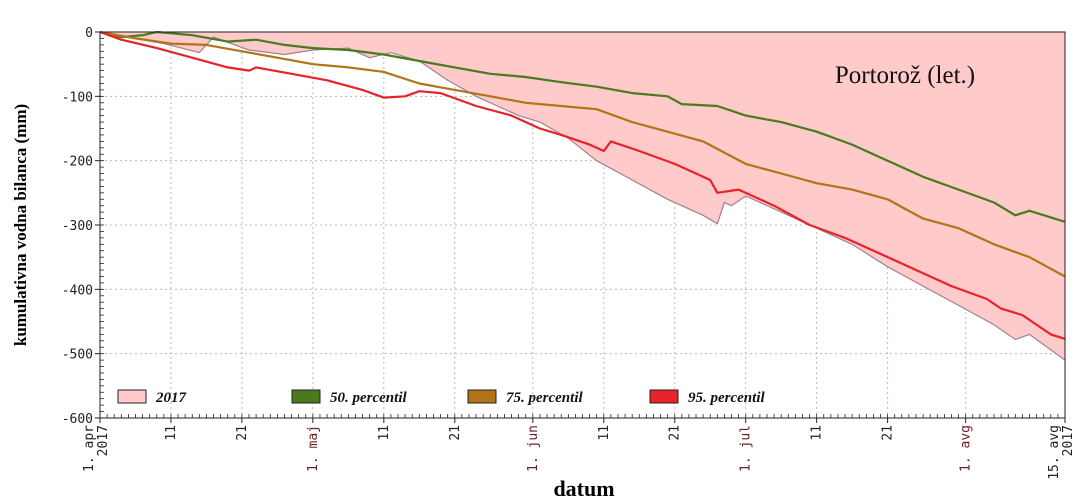 The height and width of the screenshot is (503, 1089). What do you see at coordinates (313, 448) in the screenshot?
I see `x-tick-label: 1. maj` at bounding box center [313, 448].